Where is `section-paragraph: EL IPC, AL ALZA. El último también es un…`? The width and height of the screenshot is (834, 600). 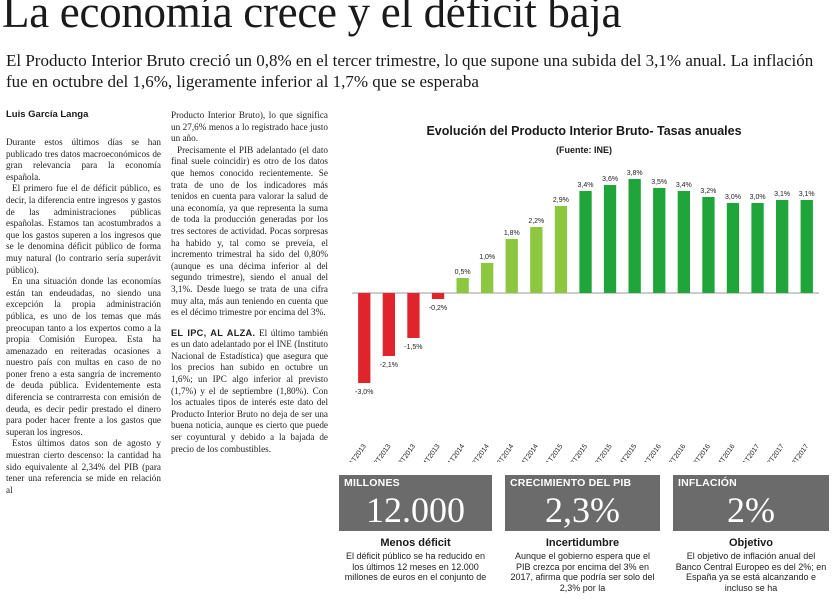
section-paragraph: EL IPC, AL ALZA. El último también es un… is located at coordinates (249, 392).